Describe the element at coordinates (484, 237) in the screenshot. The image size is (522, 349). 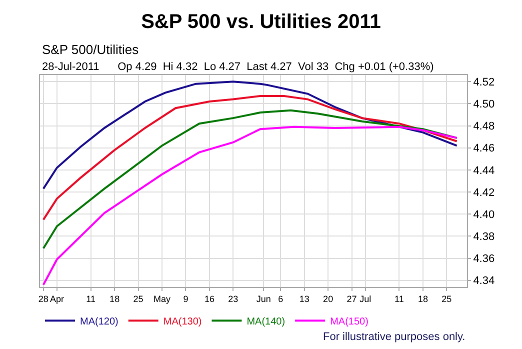
I see `y-tick-label: 4.38` at that location.